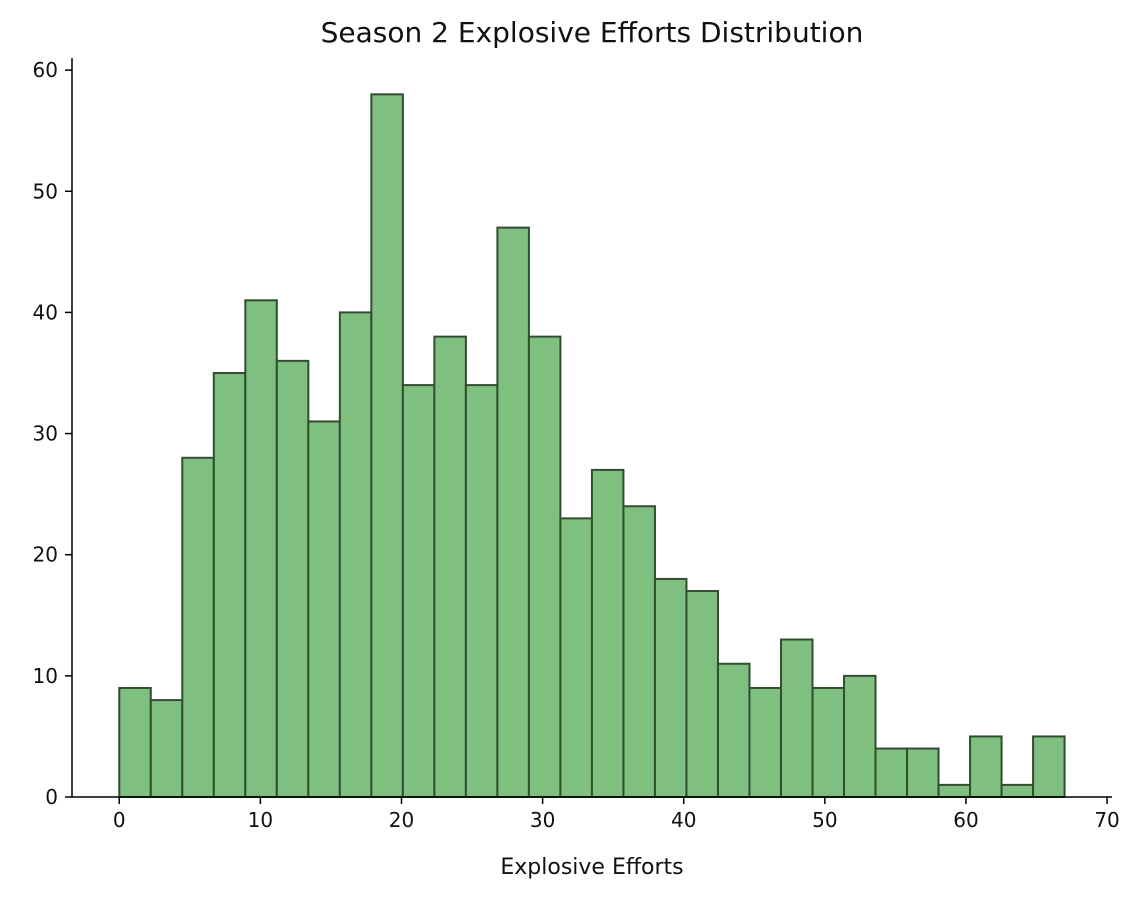 The width and height of the screenshot is (1144, 898). I want to click on y-tick-label: 0, so click(51, 797).